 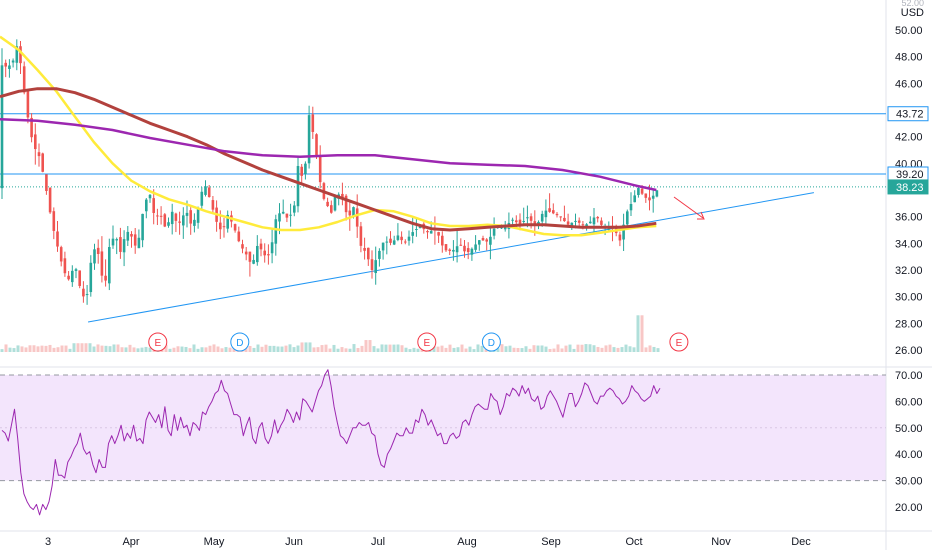 I want to click on price-tick-label: 28.00, so click(x=909, y=324).